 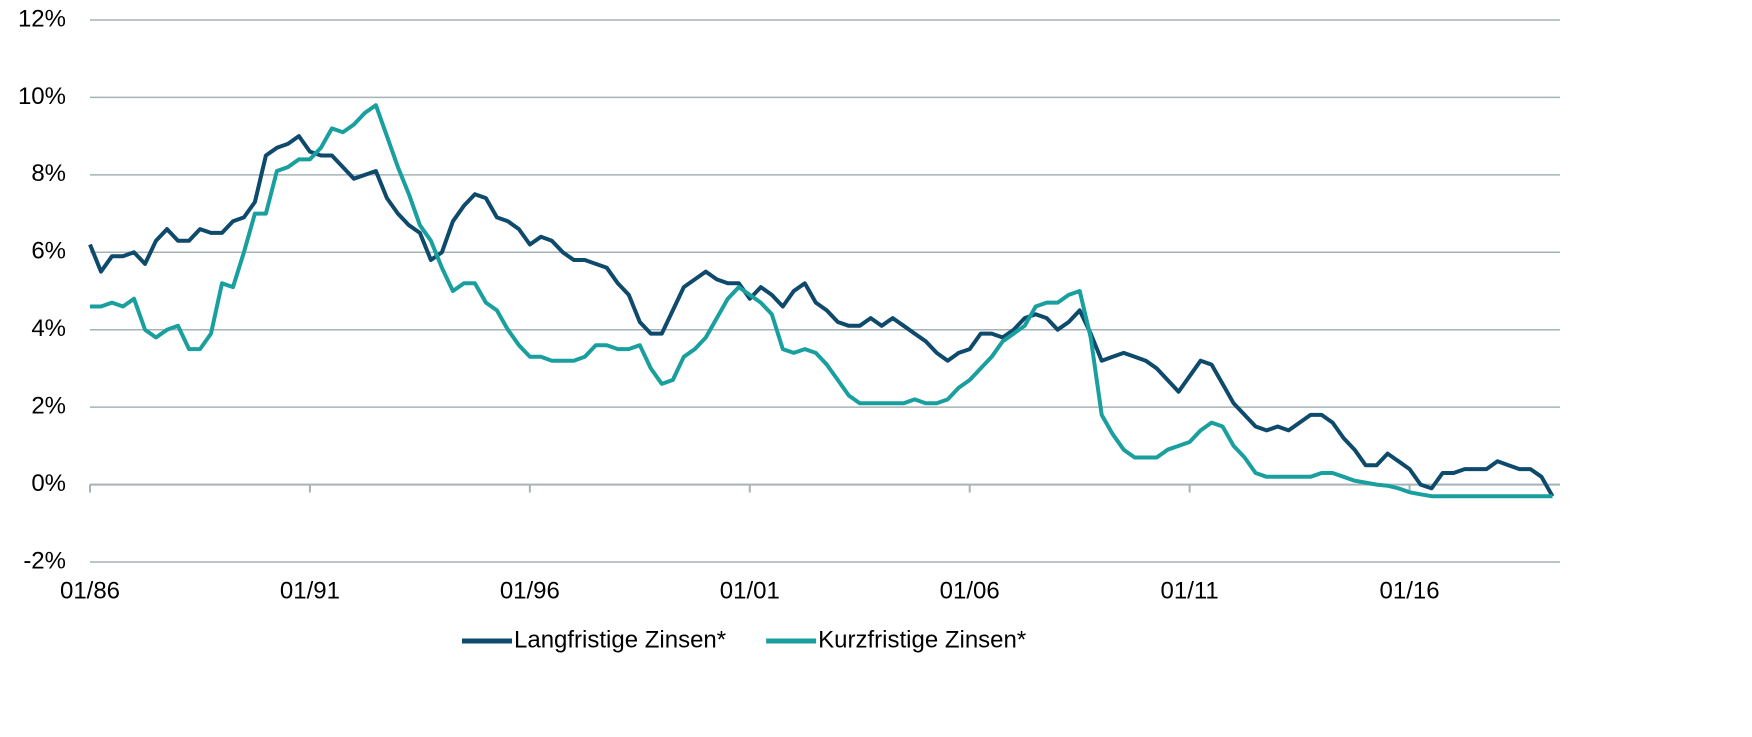 What do you see at coordinates (42, 18) in the screenshot?
I see `y-tick-label: 12%` at bounding box center [42, 18].